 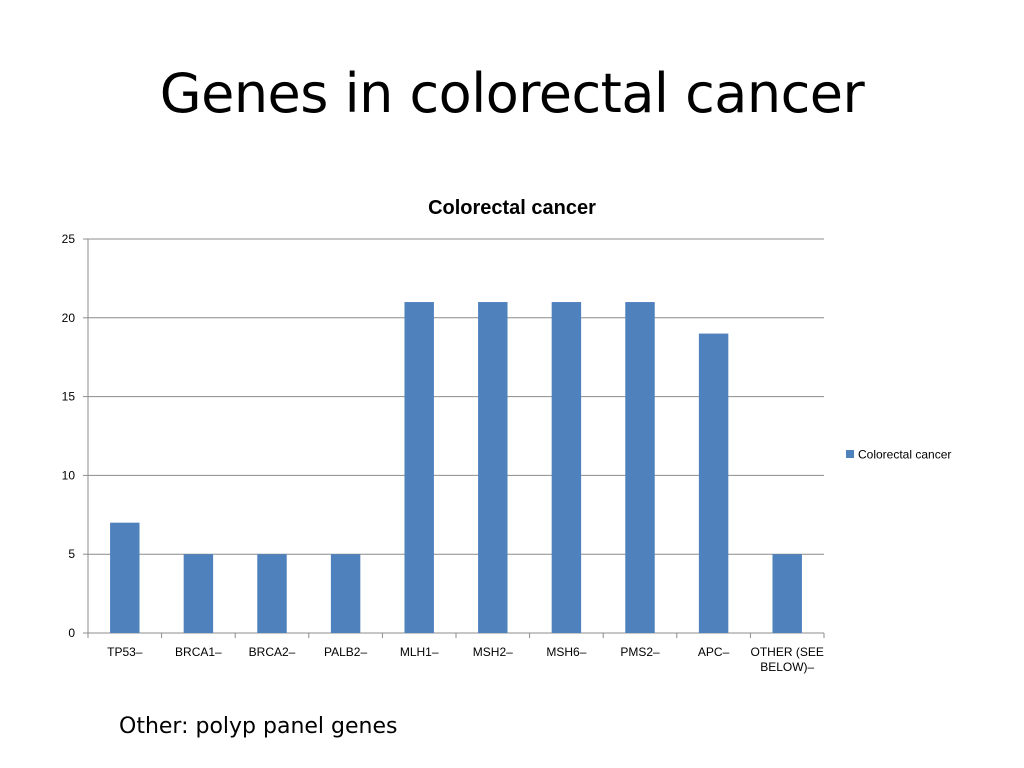 I want to click on y-tick-label: 0, so click(x=71, y=633).